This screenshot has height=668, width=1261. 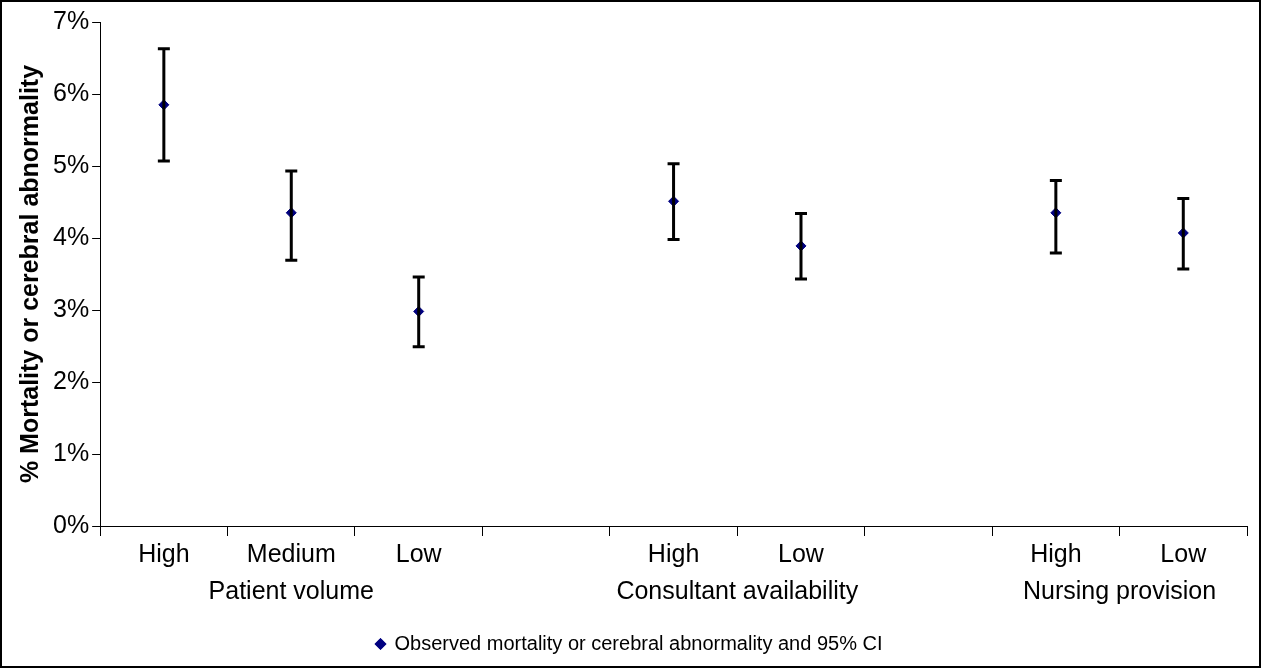 What do you see at coordinates (291, 552) in the screenshot?
I see `x-tick-label: Medium` at bounding box center [291, 552].